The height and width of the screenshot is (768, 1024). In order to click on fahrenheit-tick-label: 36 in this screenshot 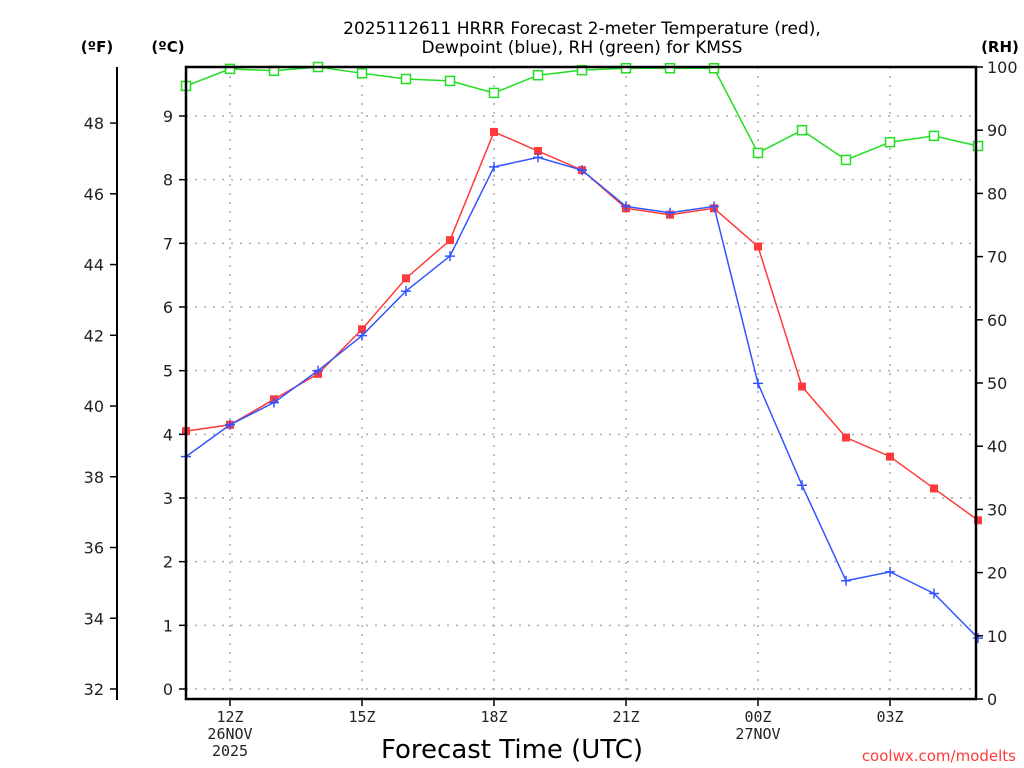, I will do `click(94, 548)`.